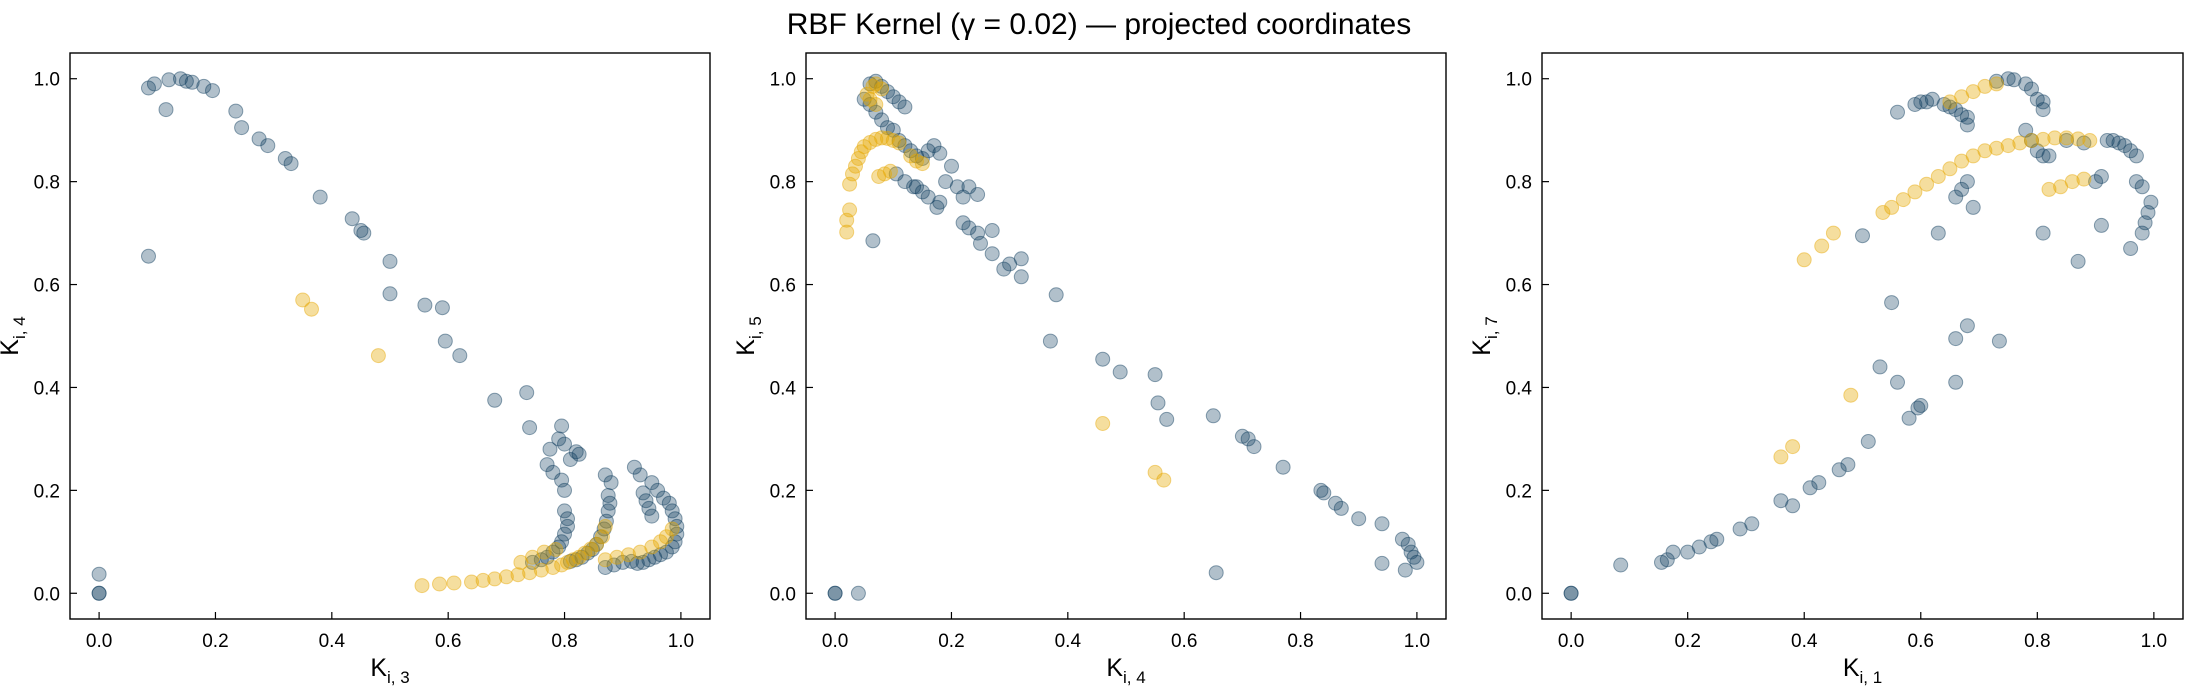 This screenshot has height=699, width=2198. What do you see at coordinates (1851, 668) in the screenshot?
I see `x-axis-label-main: K` at bounding box center [1851, 668].